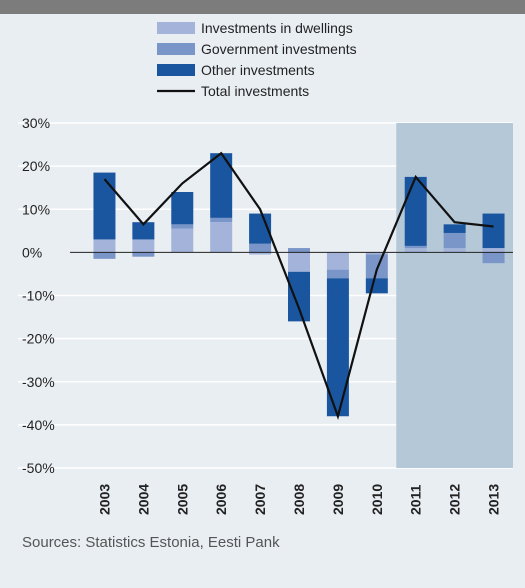 The image size is (525, 588). What do you see at coordinates (221, 499) in the screenshot?
I see `x-tick-label-2006: 2006` at bounding box center [221, 499].